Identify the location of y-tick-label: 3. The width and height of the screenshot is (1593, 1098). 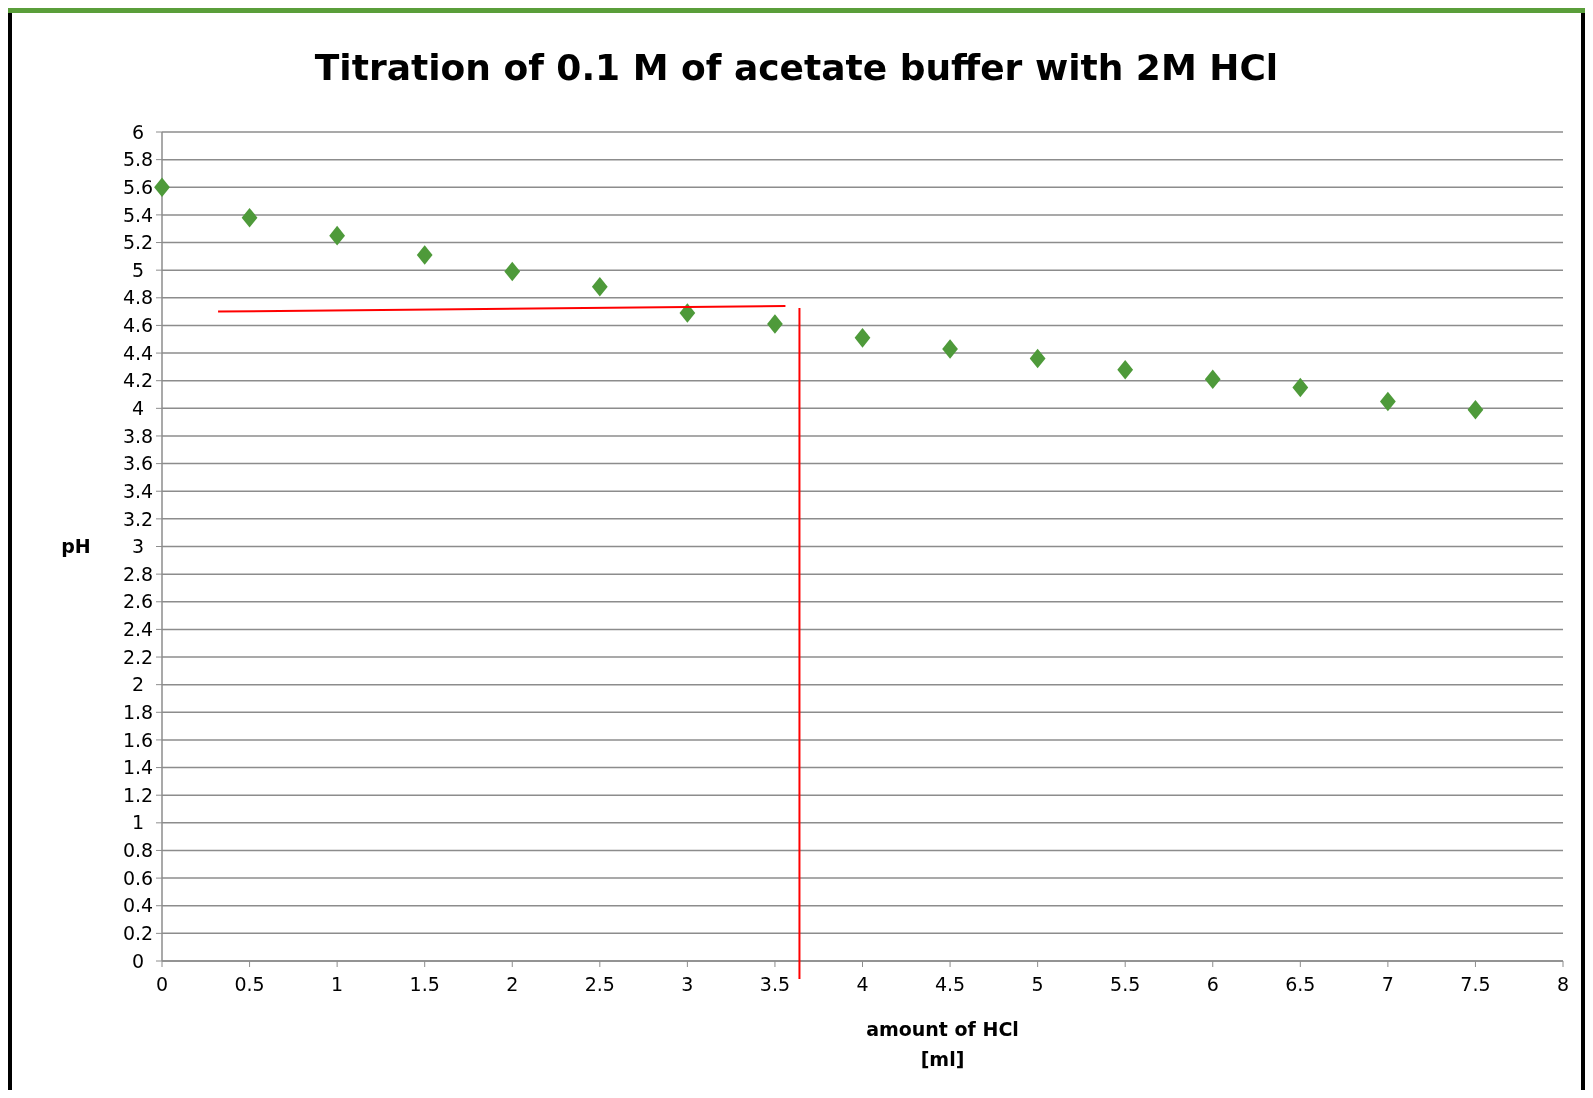
(138, 546).